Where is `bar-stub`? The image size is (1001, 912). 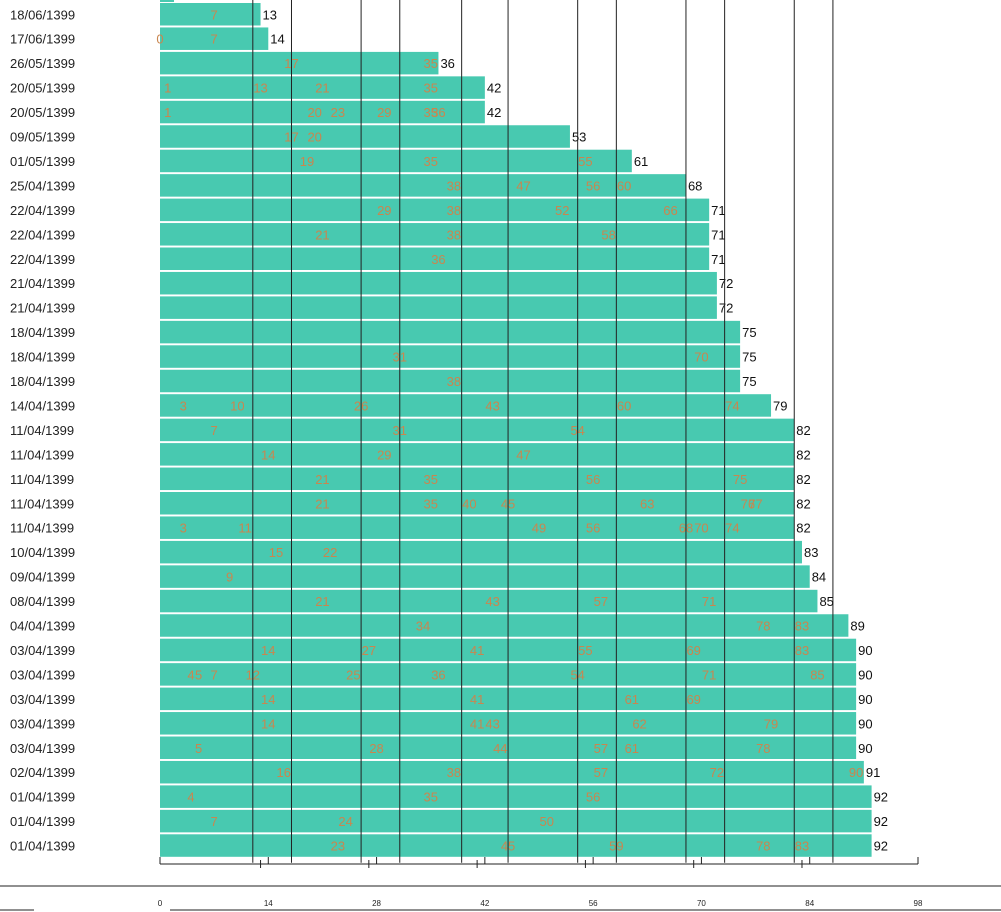 bar-stub is located at coordinates (167, 1).